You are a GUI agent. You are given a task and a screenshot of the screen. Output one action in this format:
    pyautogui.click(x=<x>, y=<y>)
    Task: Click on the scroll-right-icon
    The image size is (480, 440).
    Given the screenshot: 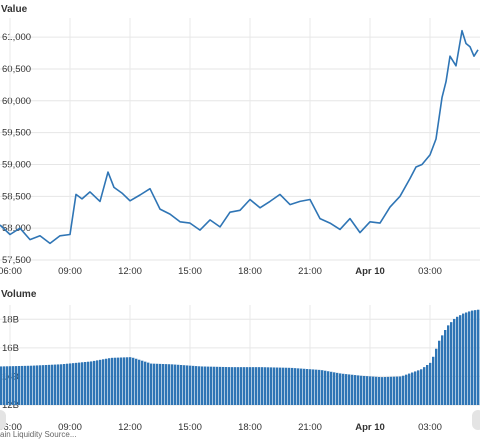 What is the action you would take?
    pyautogui.click(x=476, y=420)
    